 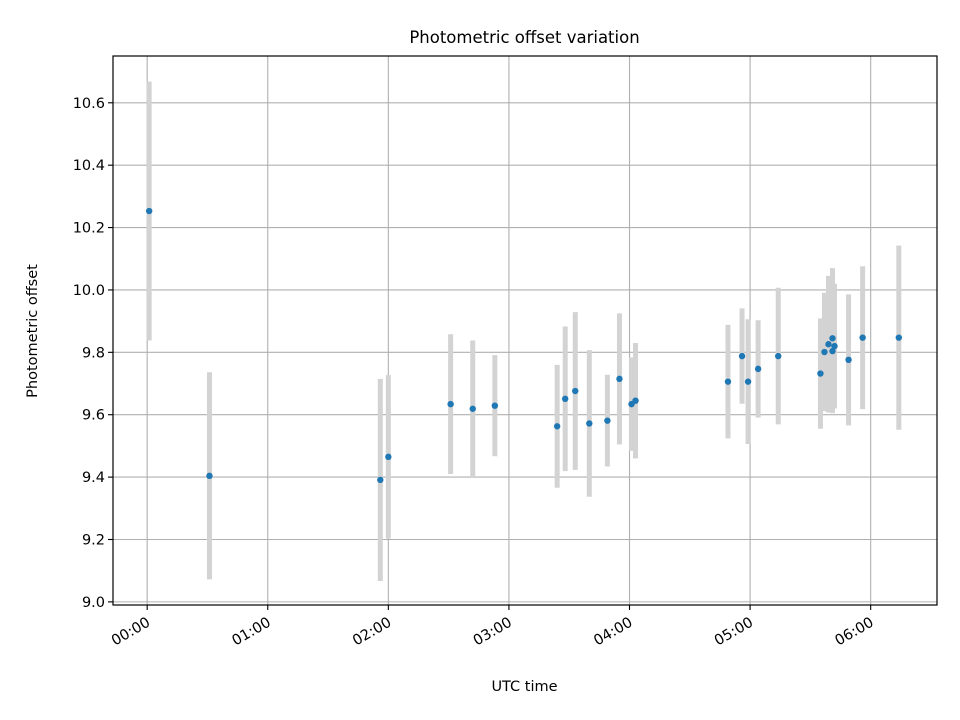 I want to click on y-tick-label: 10.4, so click(x=89, y=166).